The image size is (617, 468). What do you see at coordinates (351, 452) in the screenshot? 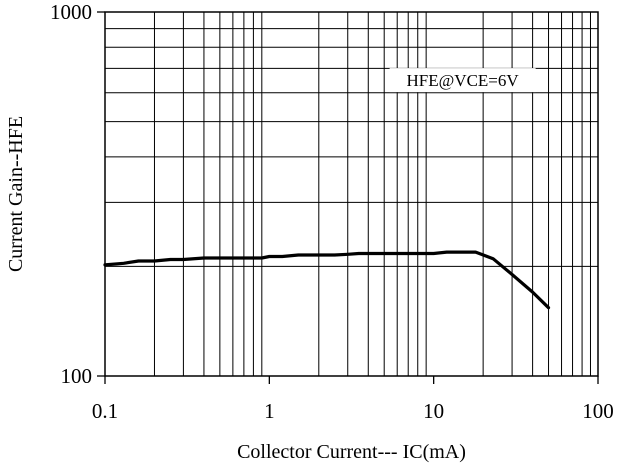
I see `x-axis-label: Collector Current--- IC(mA)` at bounding box center [351, 452].